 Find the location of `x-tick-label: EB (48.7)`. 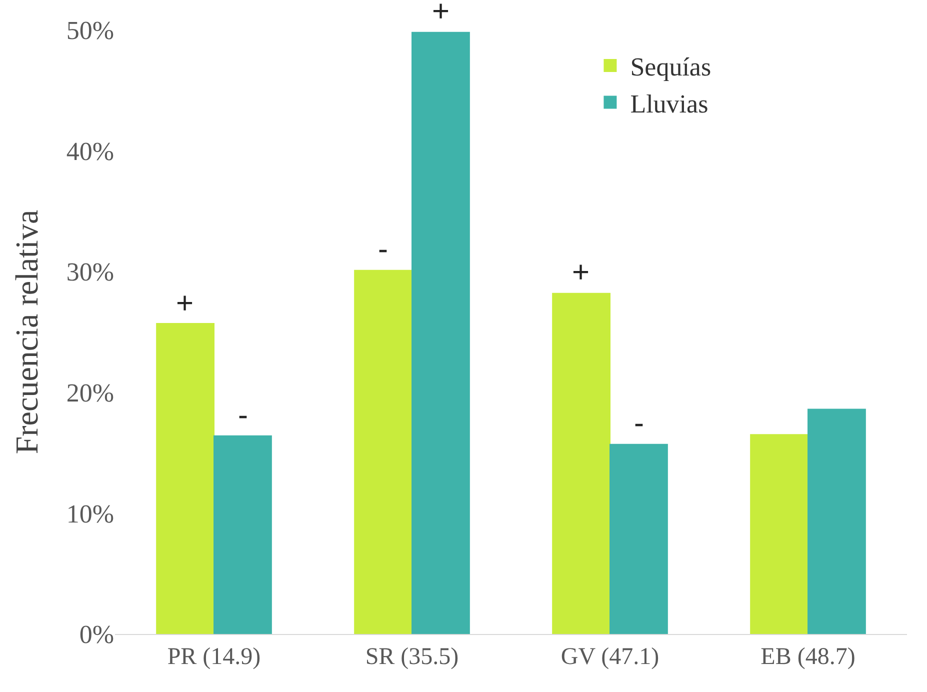

x-tick-label: EB (48.7) is located at coordinates (808, 657).